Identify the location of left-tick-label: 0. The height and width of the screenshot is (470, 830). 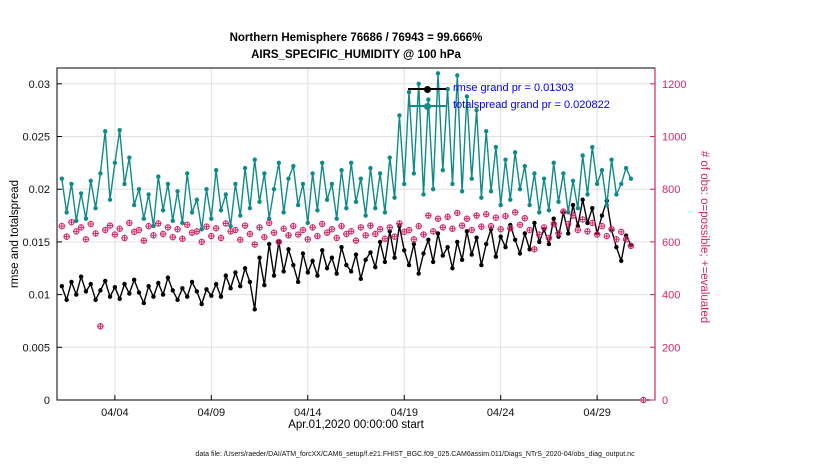
(47, 401).